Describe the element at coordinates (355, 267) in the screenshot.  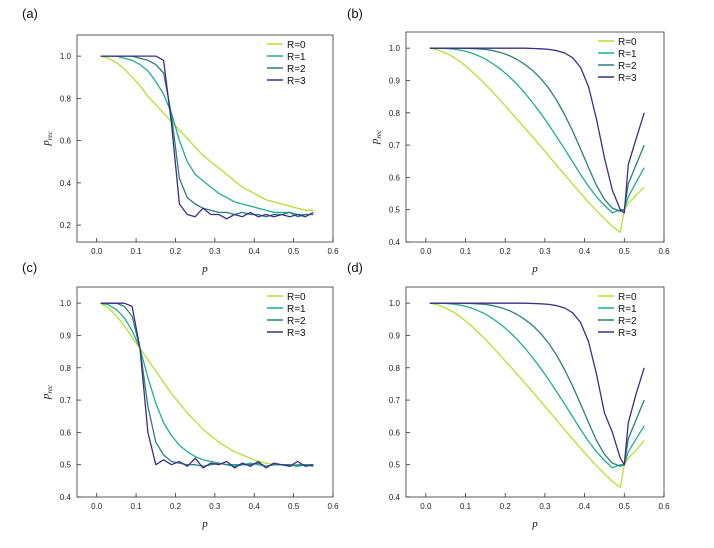
I see `panel-label: (d)` at that location.